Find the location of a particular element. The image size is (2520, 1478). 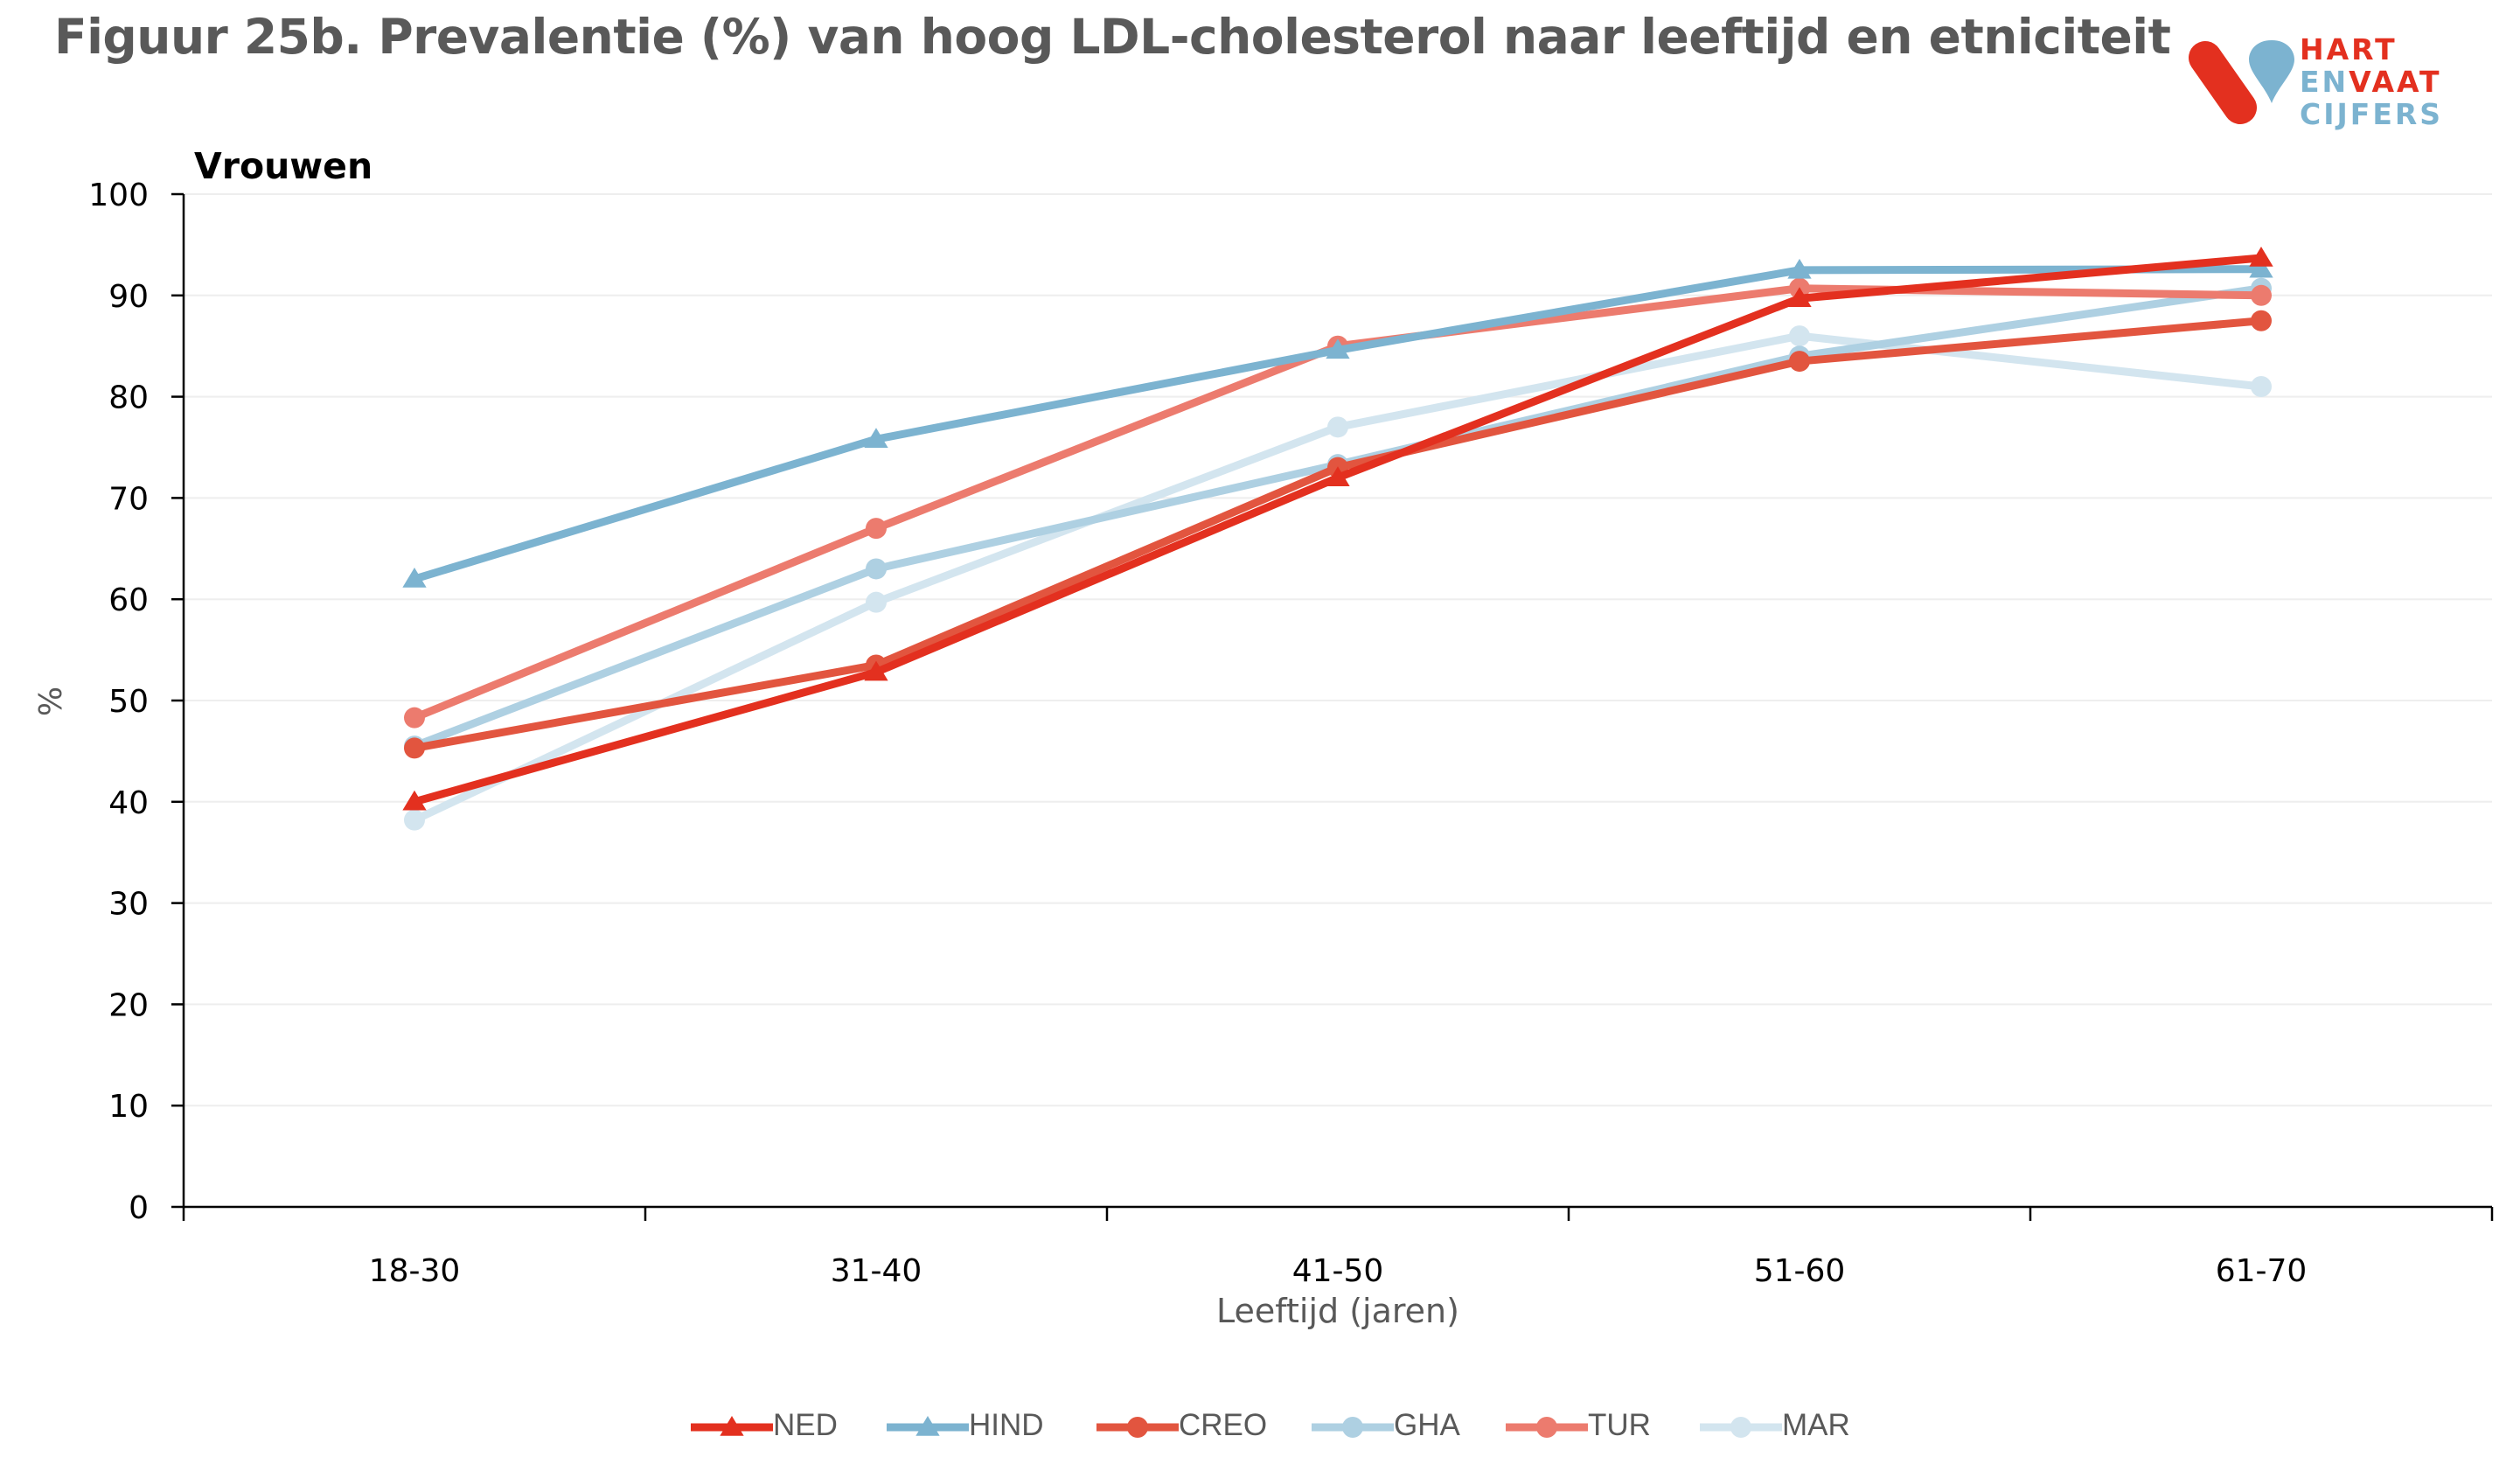

legend-swatch-creo is located at coordinates (1137, 1427).